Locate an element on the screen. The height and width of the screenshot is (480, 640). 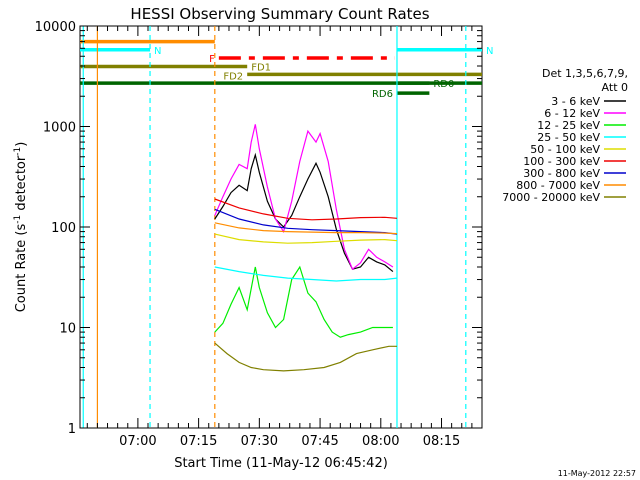
y-tick-label: 1000 is located at coordinates (59, 128).